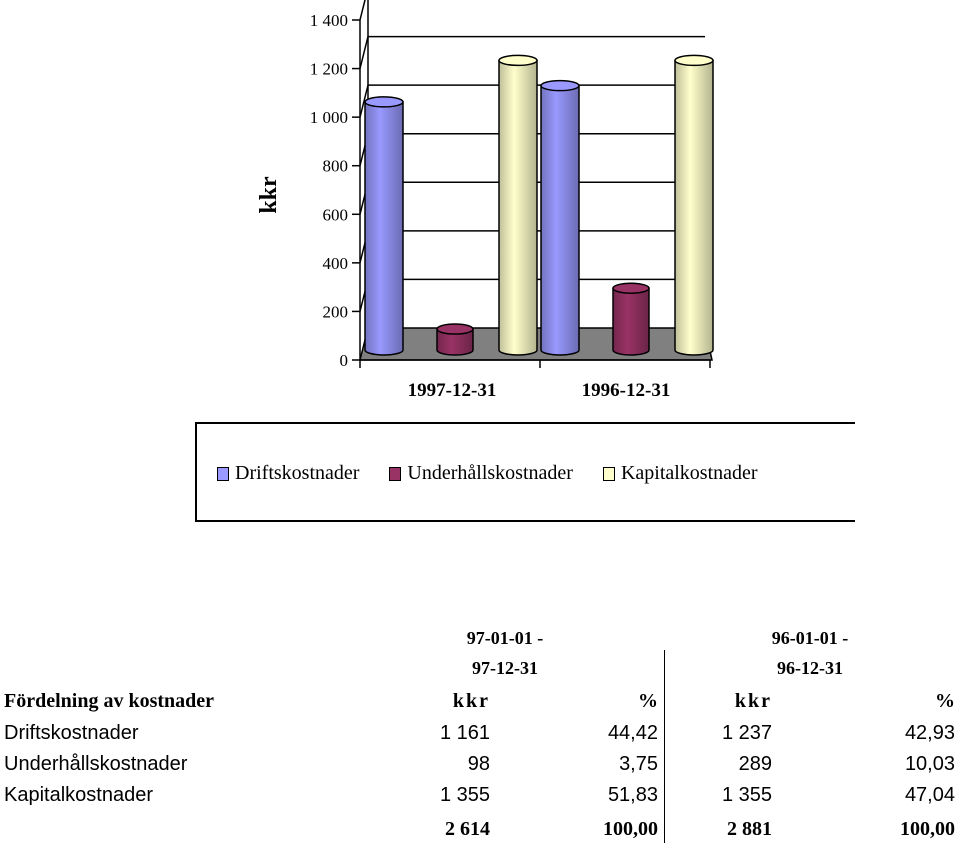  What do you see at coordinates (471, 701) in the screenshot?
I see `header-kkr-1: kkr` at bounding box center [471, 701].